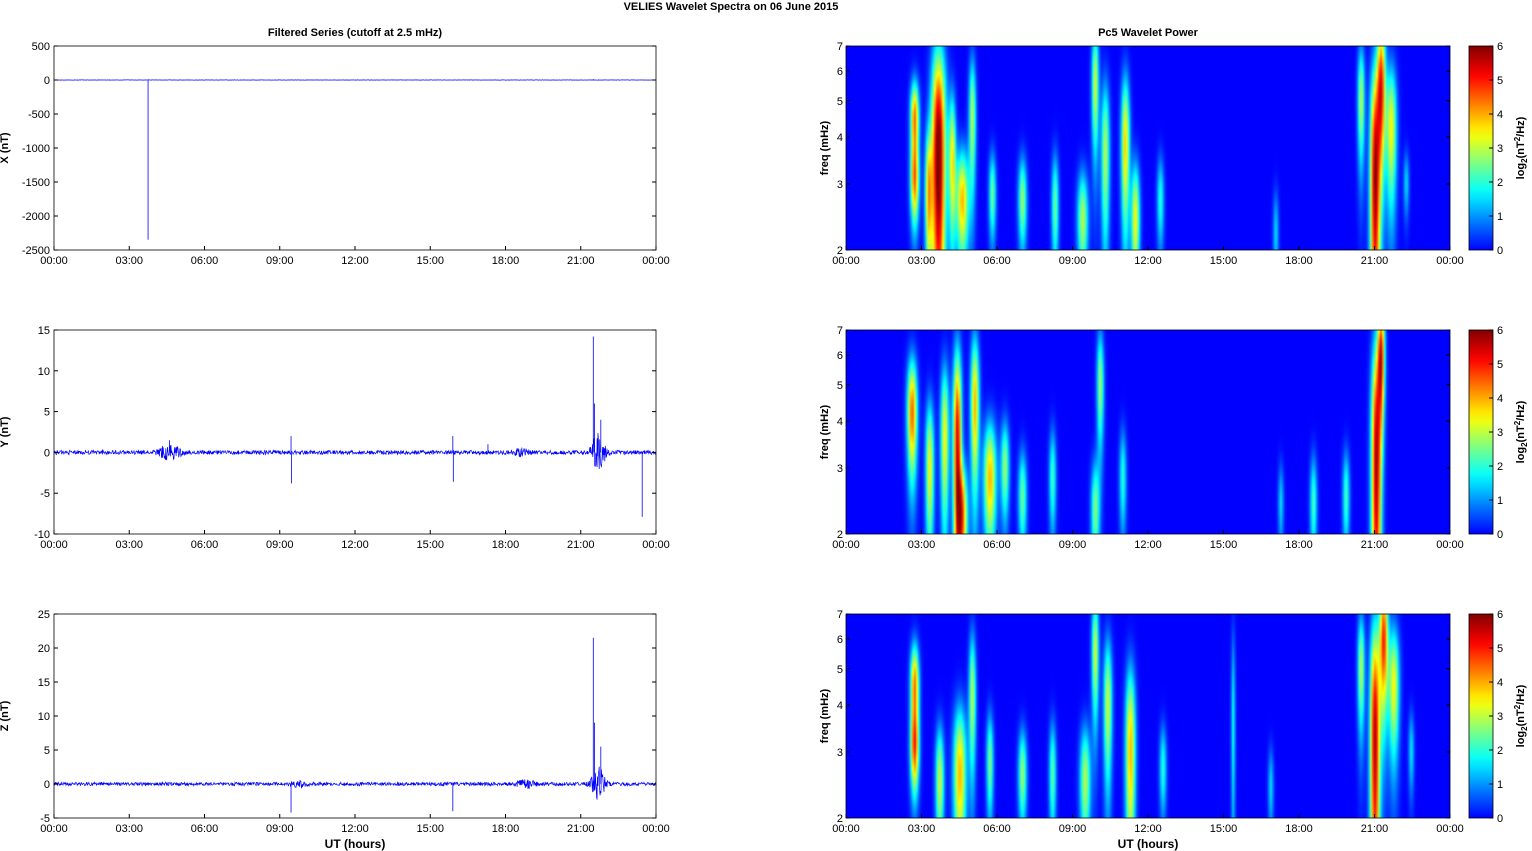 This screenshot has width=1532, height=851. What do you see at coordinates (42, 535) in the screenshot?
I see `y-tick-label: -10` at bounding box center [42, 535].